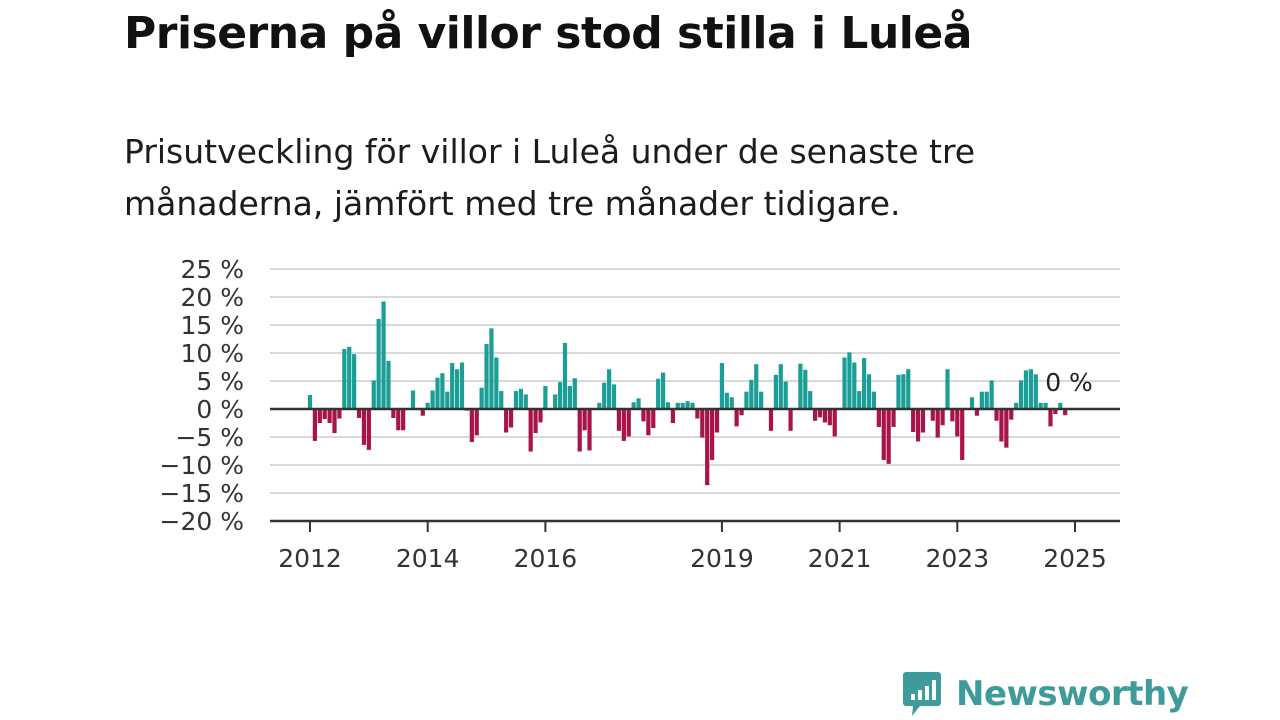 The image size is (1280, 720). I want to click on y-tick-label: −20 %, so click(202, 521).